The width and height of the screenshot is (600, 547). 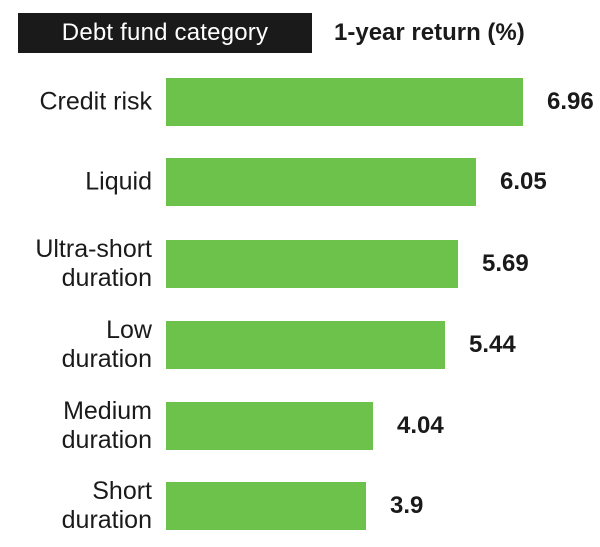 I want to click on category-label-line: Credit risk, so click(x=95, y=101).